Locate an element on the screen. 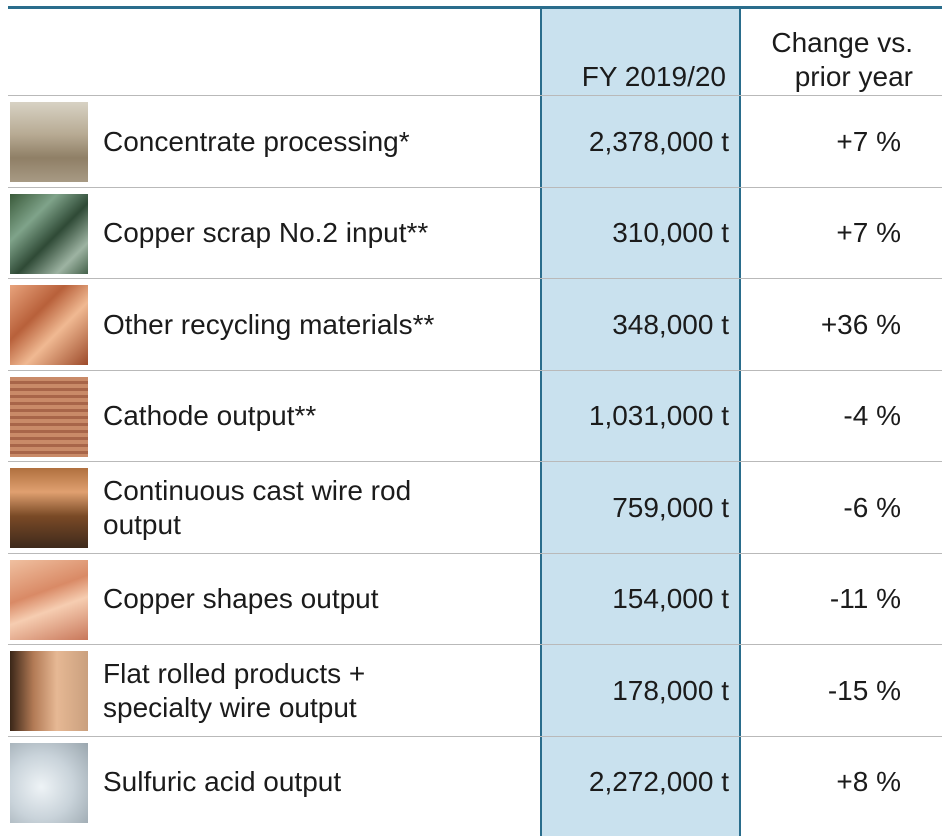 This screenshot has height=836, width=942. label-text: Sulfuric acid output is located at coordinates (222, 782).